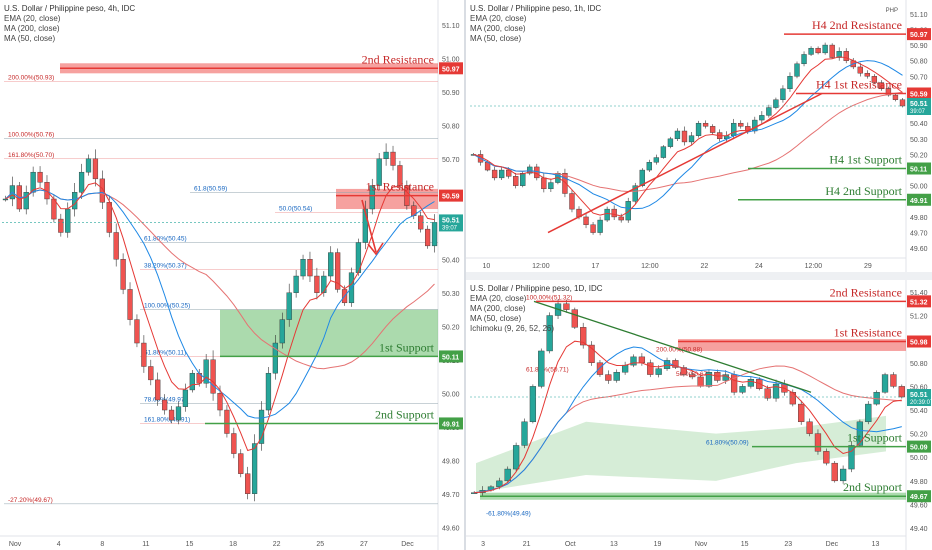  I want to click on fib-label: 100.00%(51.32), so click(549, 297).